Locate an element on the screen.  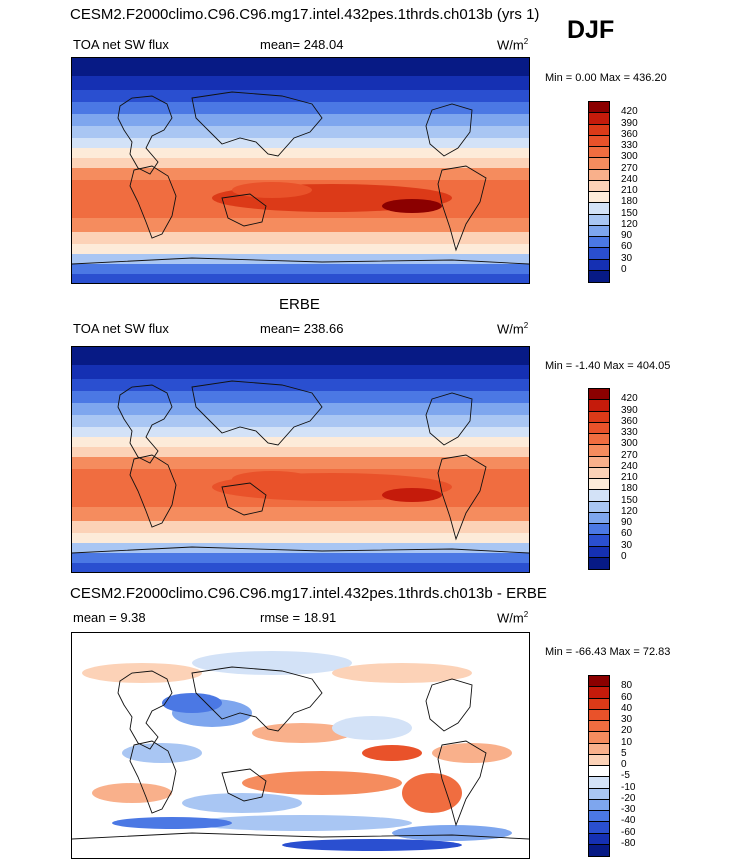
colorbar-tick-label: 90 is located at coordinates (627, 522).